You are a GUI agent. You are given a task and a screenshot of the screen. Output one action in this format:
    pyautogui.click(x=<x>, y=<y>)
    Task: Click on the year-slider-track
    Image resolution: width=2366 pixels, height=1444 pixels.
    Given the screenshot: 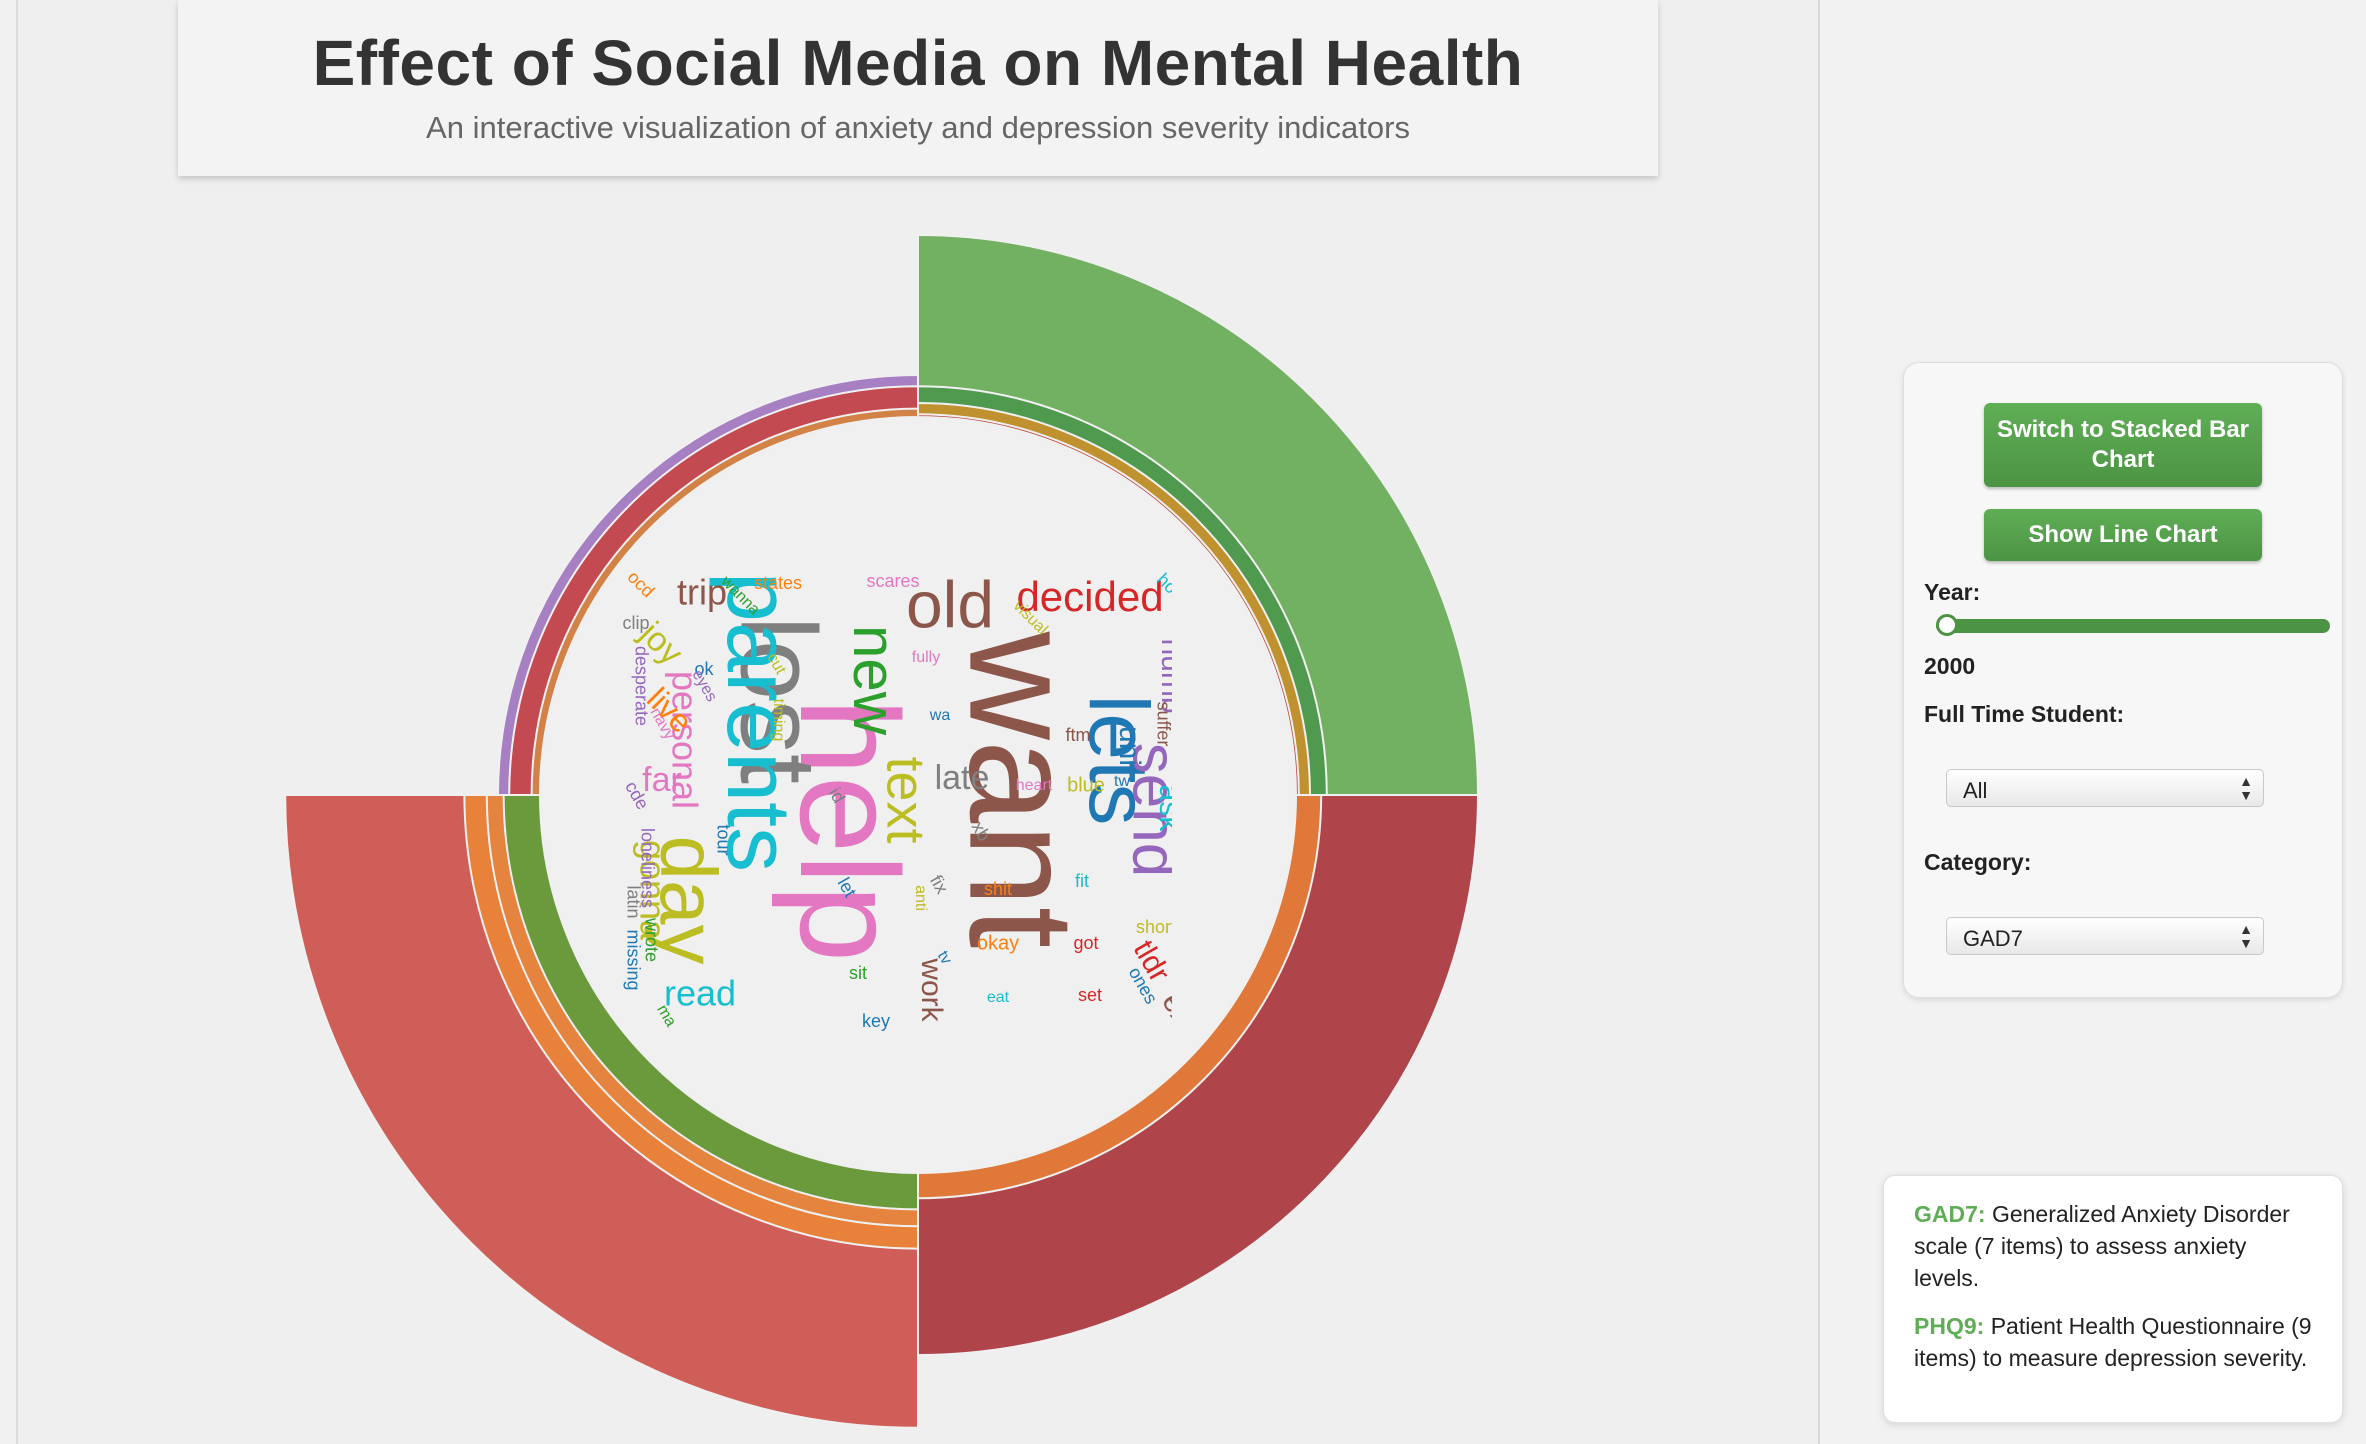 What is the action you would take?
    pyautogui.click(x=2133, y=626)
    